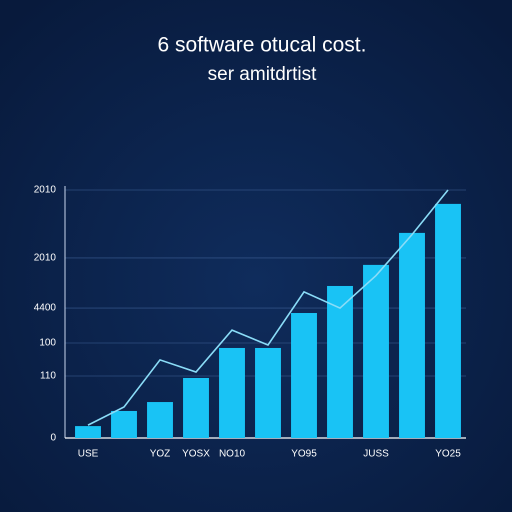 Image resolution: width=512 pixels, height=512 pixels. Describe the element at coordinates (196, 454) in the screenshot. I see `x-tick-label: YOSX` at that location.